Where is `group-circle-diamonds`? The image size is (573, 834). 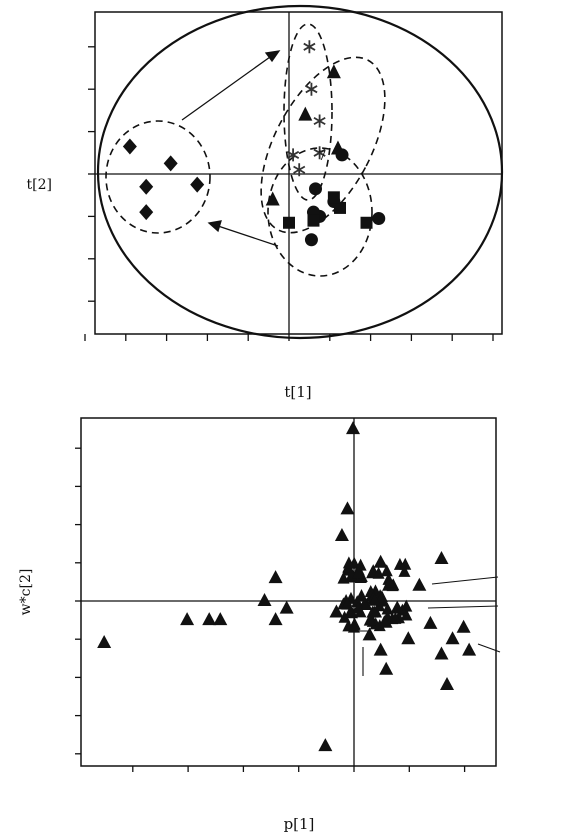
group-circle-diamonds is located at coordinates (158, 177).